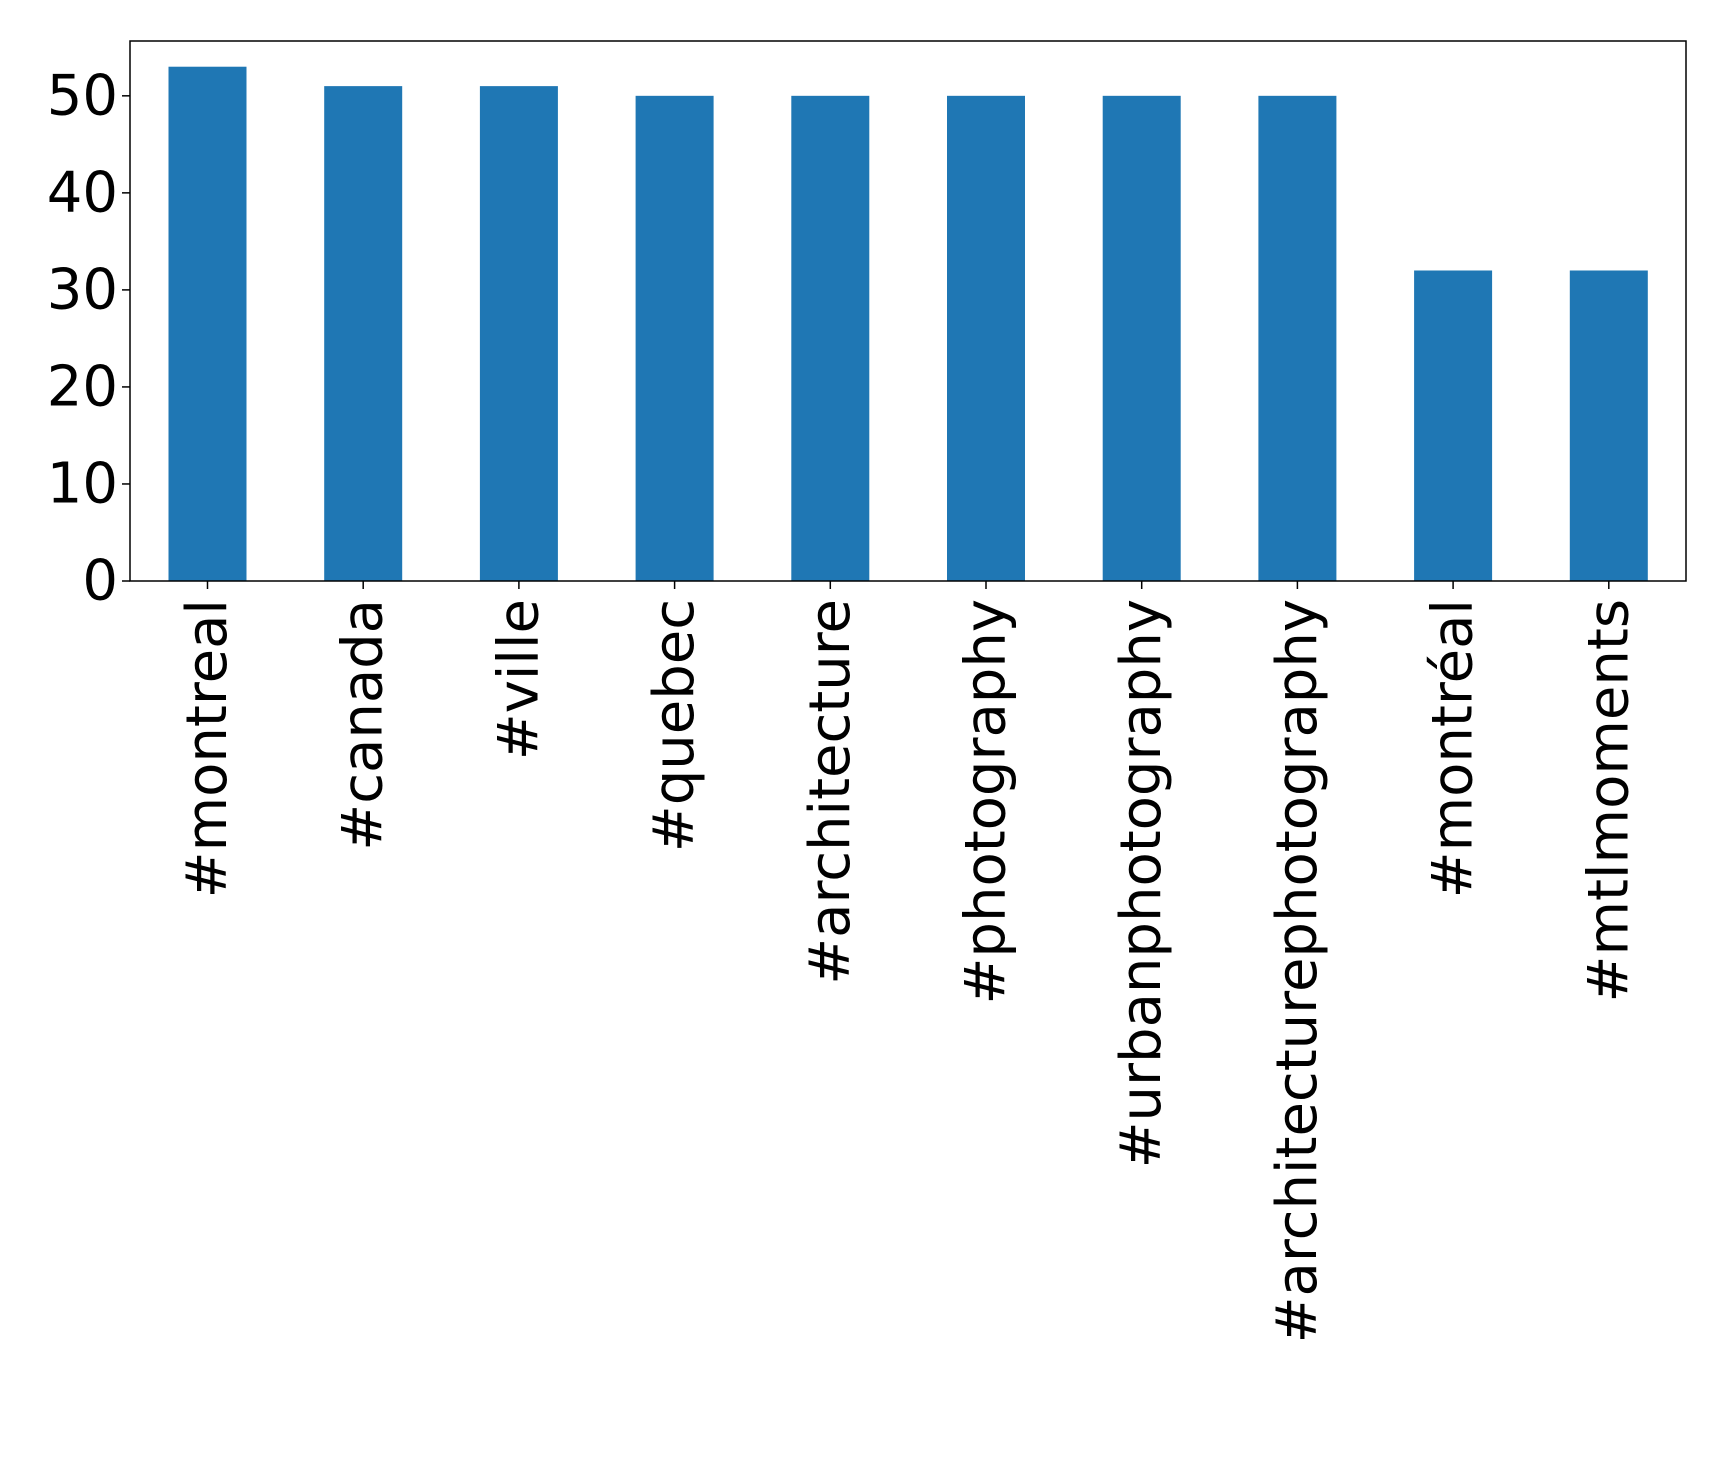 This screenshot has height=1459, width=1719. What do you see at coordinates (363, 725) in the screenshot?
I see `x-tick-label: #canada` at bounding box center [363, 725].